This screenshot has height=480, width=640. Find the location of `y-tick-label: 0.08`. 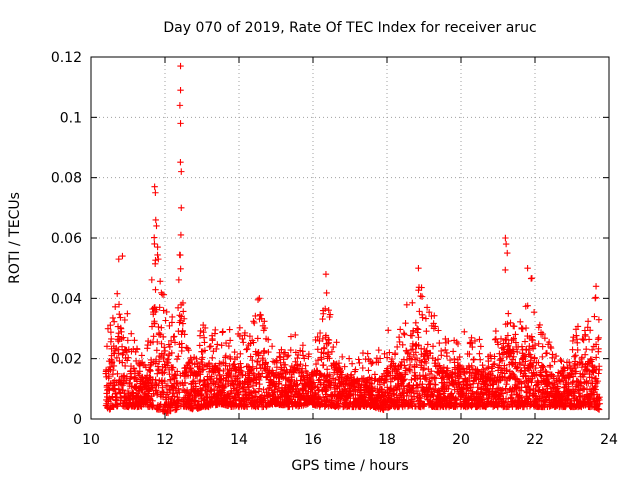

y-tick-label: 0.08 is located at coordinates (66, 179).